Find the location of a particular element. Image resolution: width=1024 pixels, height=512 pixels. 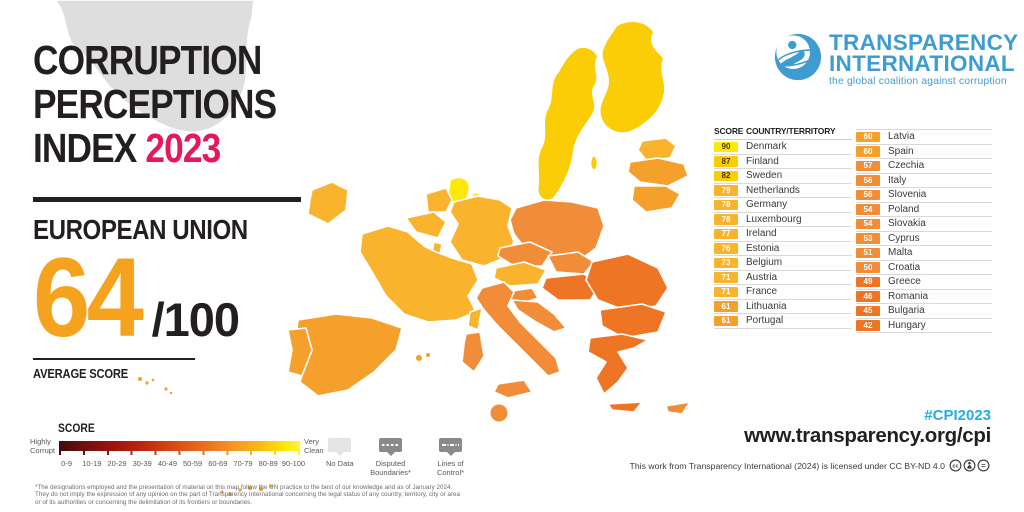

table-row: 53 Cyprus is located at coordinates (924, 239).